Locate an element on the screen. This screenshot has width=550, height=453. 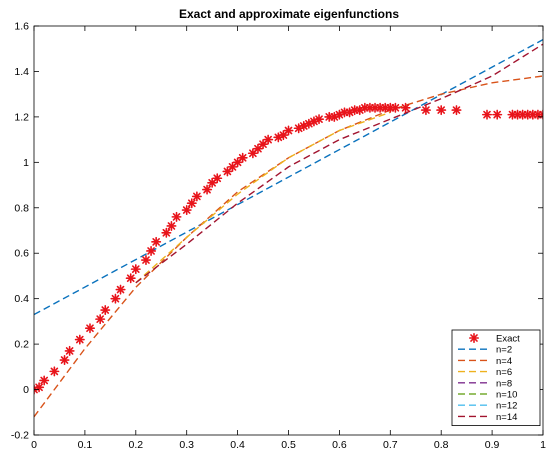
legend-entry: n=14 is located at coordinates (487, 417).